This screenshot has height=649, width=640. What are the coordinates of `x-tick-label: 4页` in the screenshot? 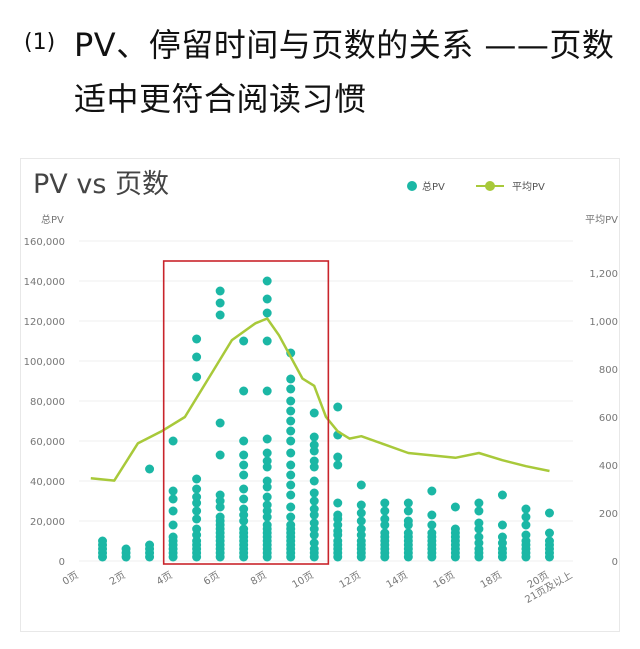 It's located at (164, 578).